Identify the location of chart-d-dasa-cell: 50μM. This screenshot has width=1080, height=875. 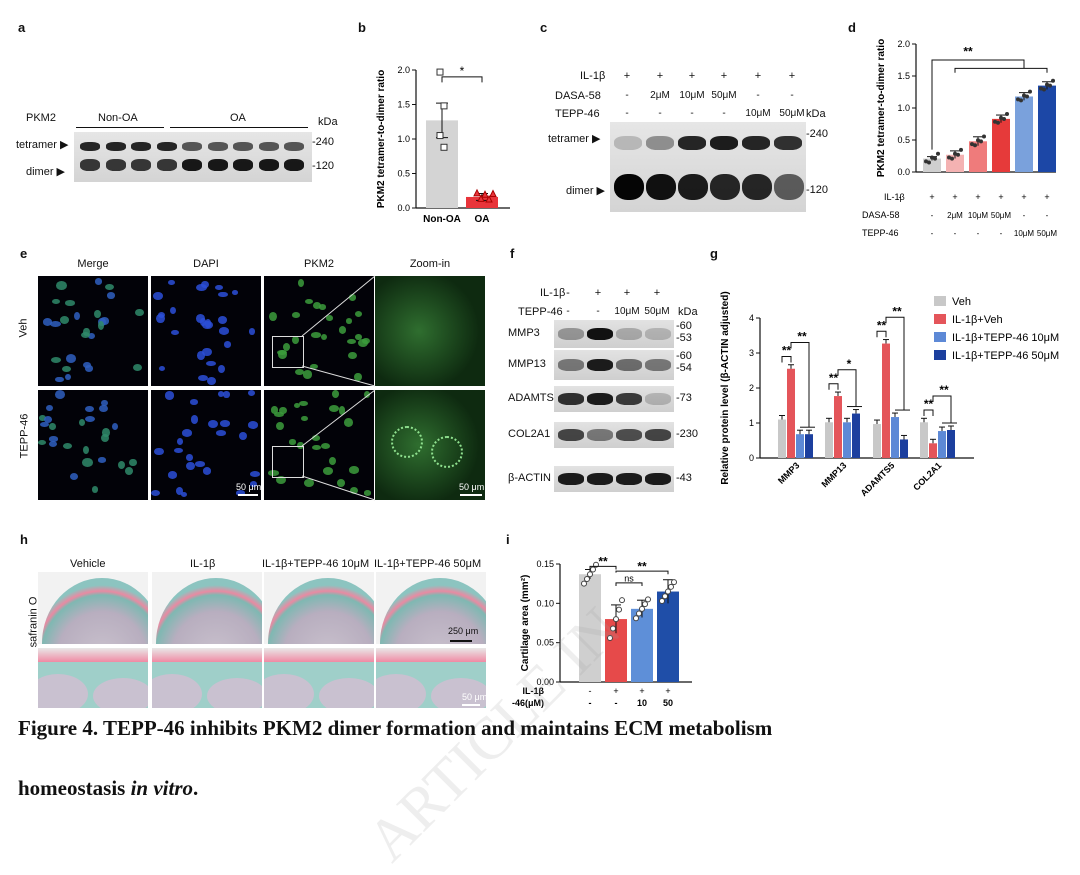
(1001, 215).